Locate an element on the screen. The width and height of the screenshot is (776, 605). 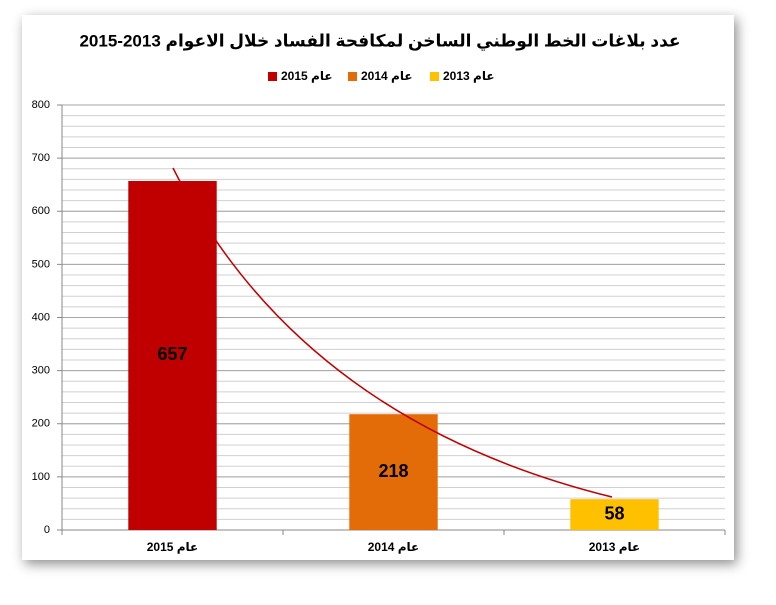
legend-label: عام 2015 is located at coordinates (307, 76).